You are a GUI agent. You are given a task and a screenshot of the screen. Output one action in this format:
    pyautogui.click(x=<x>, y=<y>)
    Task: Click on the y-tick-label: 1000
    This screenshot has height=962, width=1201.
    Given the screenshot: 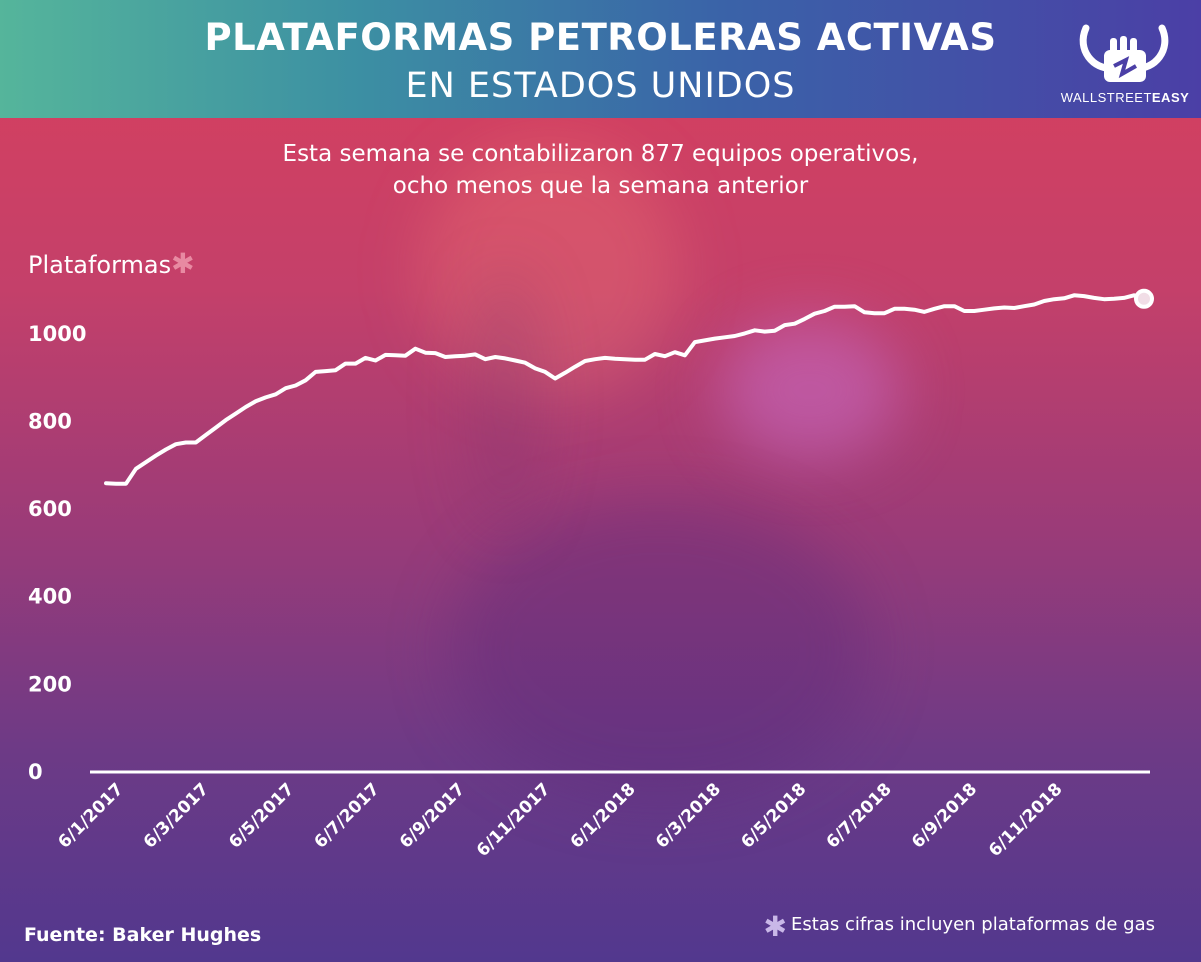 What is the action you would take?
    pyautogui.click(x=57, y=334)
    